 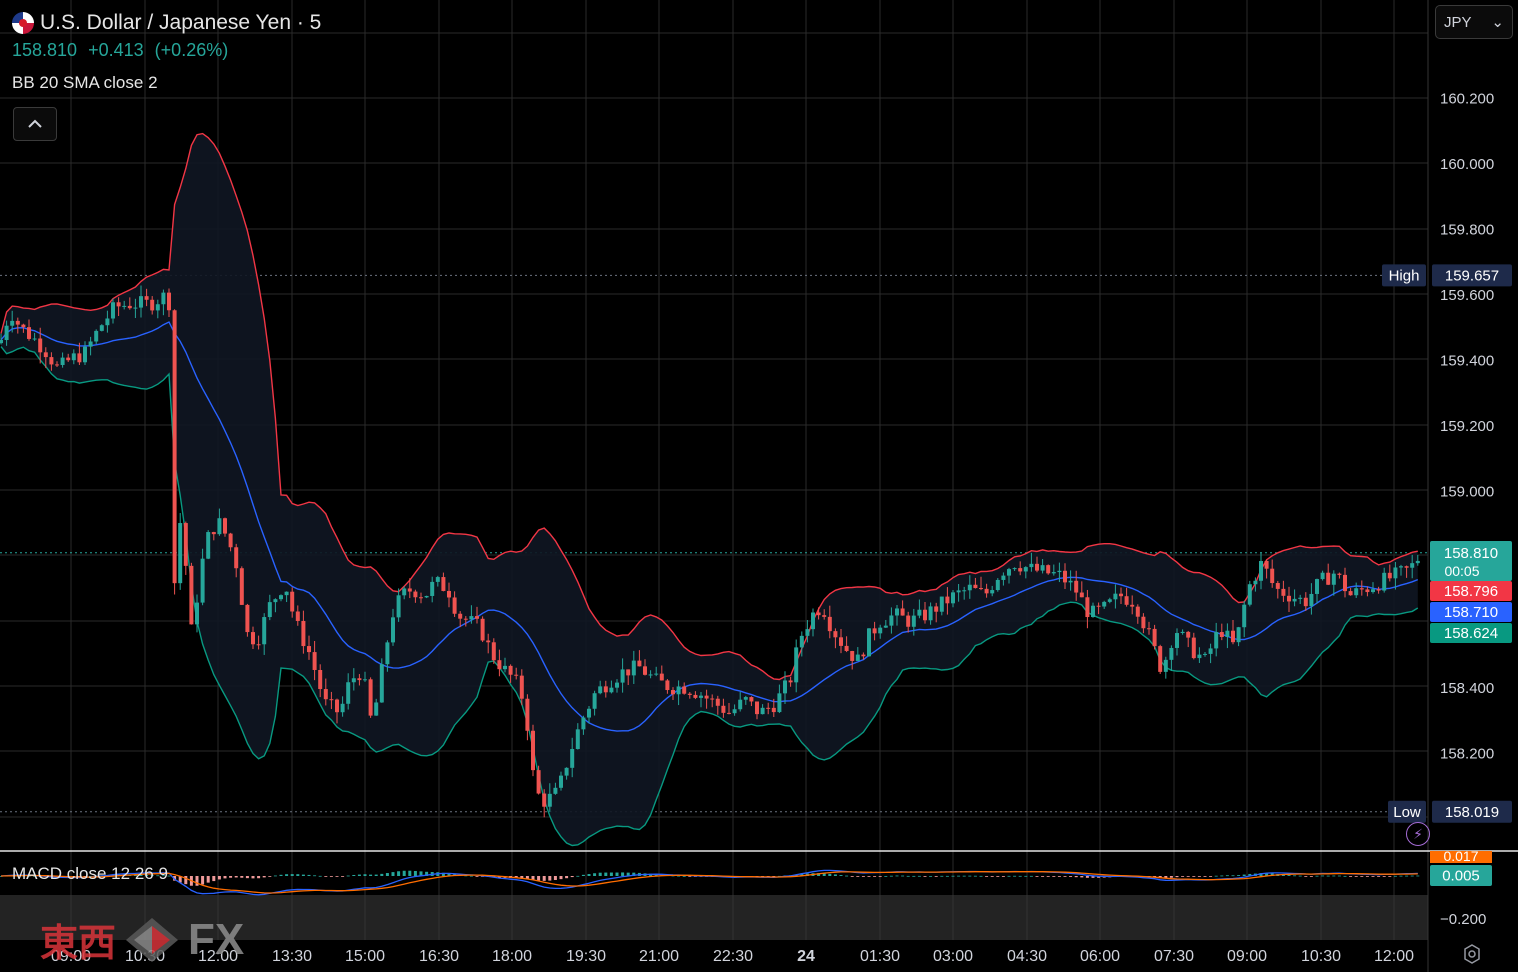 I want to click on symbol-title: U.S. Dollar / Japanese Yen · 5, so click(x=181, y=22).